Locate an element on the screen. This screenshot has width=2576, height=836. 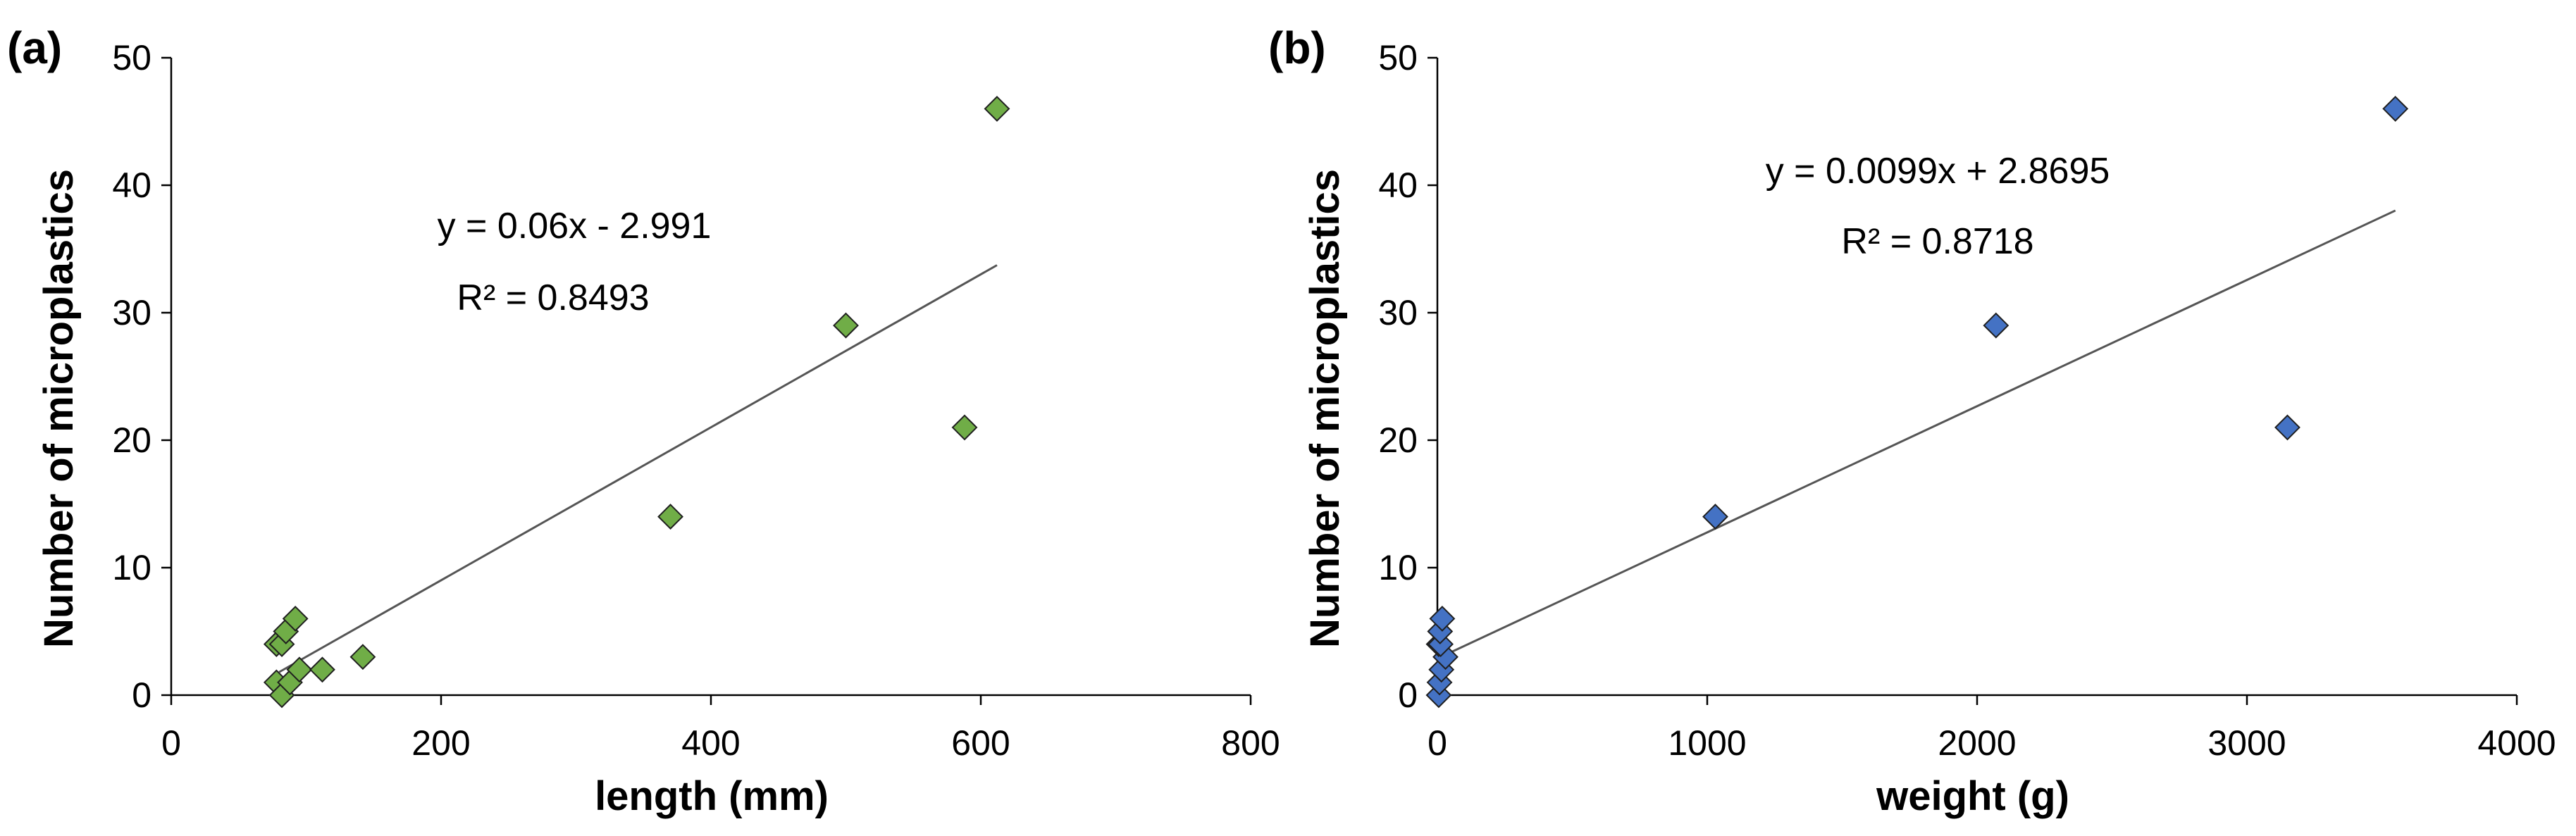
panel-b-equation: y = 0.0099x + 2.8695 is located at coordinates (1938, 171).